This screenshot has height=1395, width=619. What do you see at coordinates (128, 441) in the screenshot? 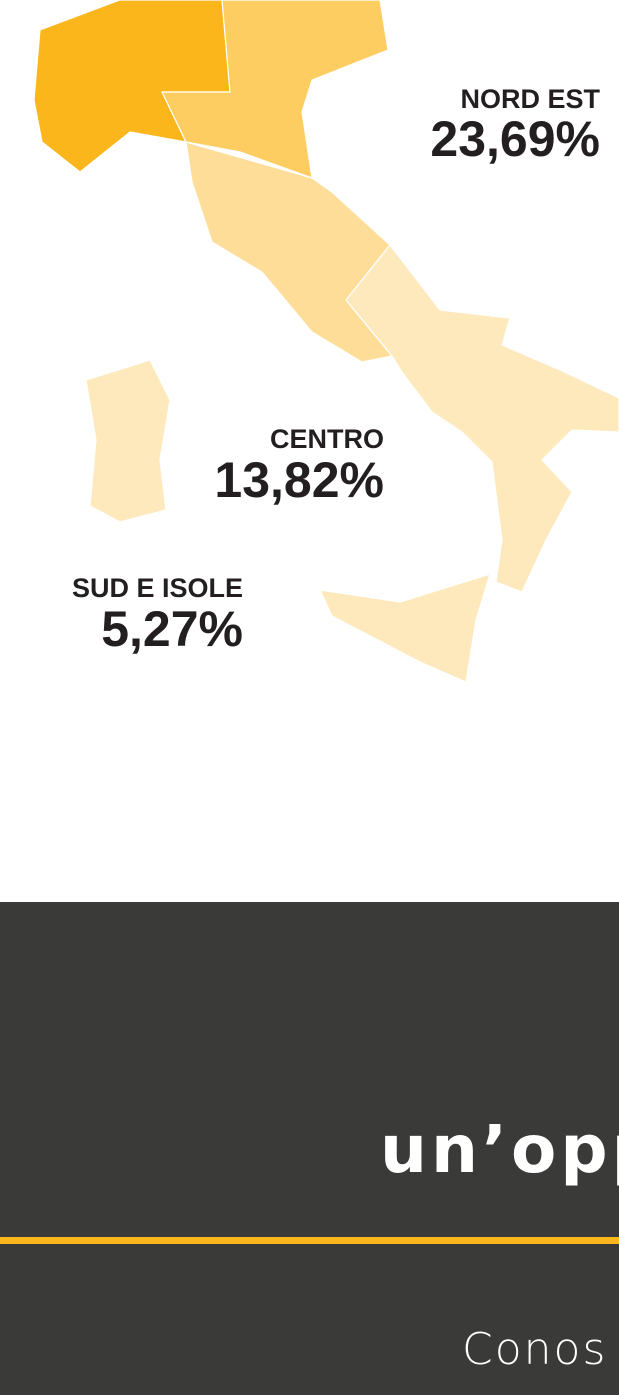
I see `sardinia` at bounding box center [128, 441].